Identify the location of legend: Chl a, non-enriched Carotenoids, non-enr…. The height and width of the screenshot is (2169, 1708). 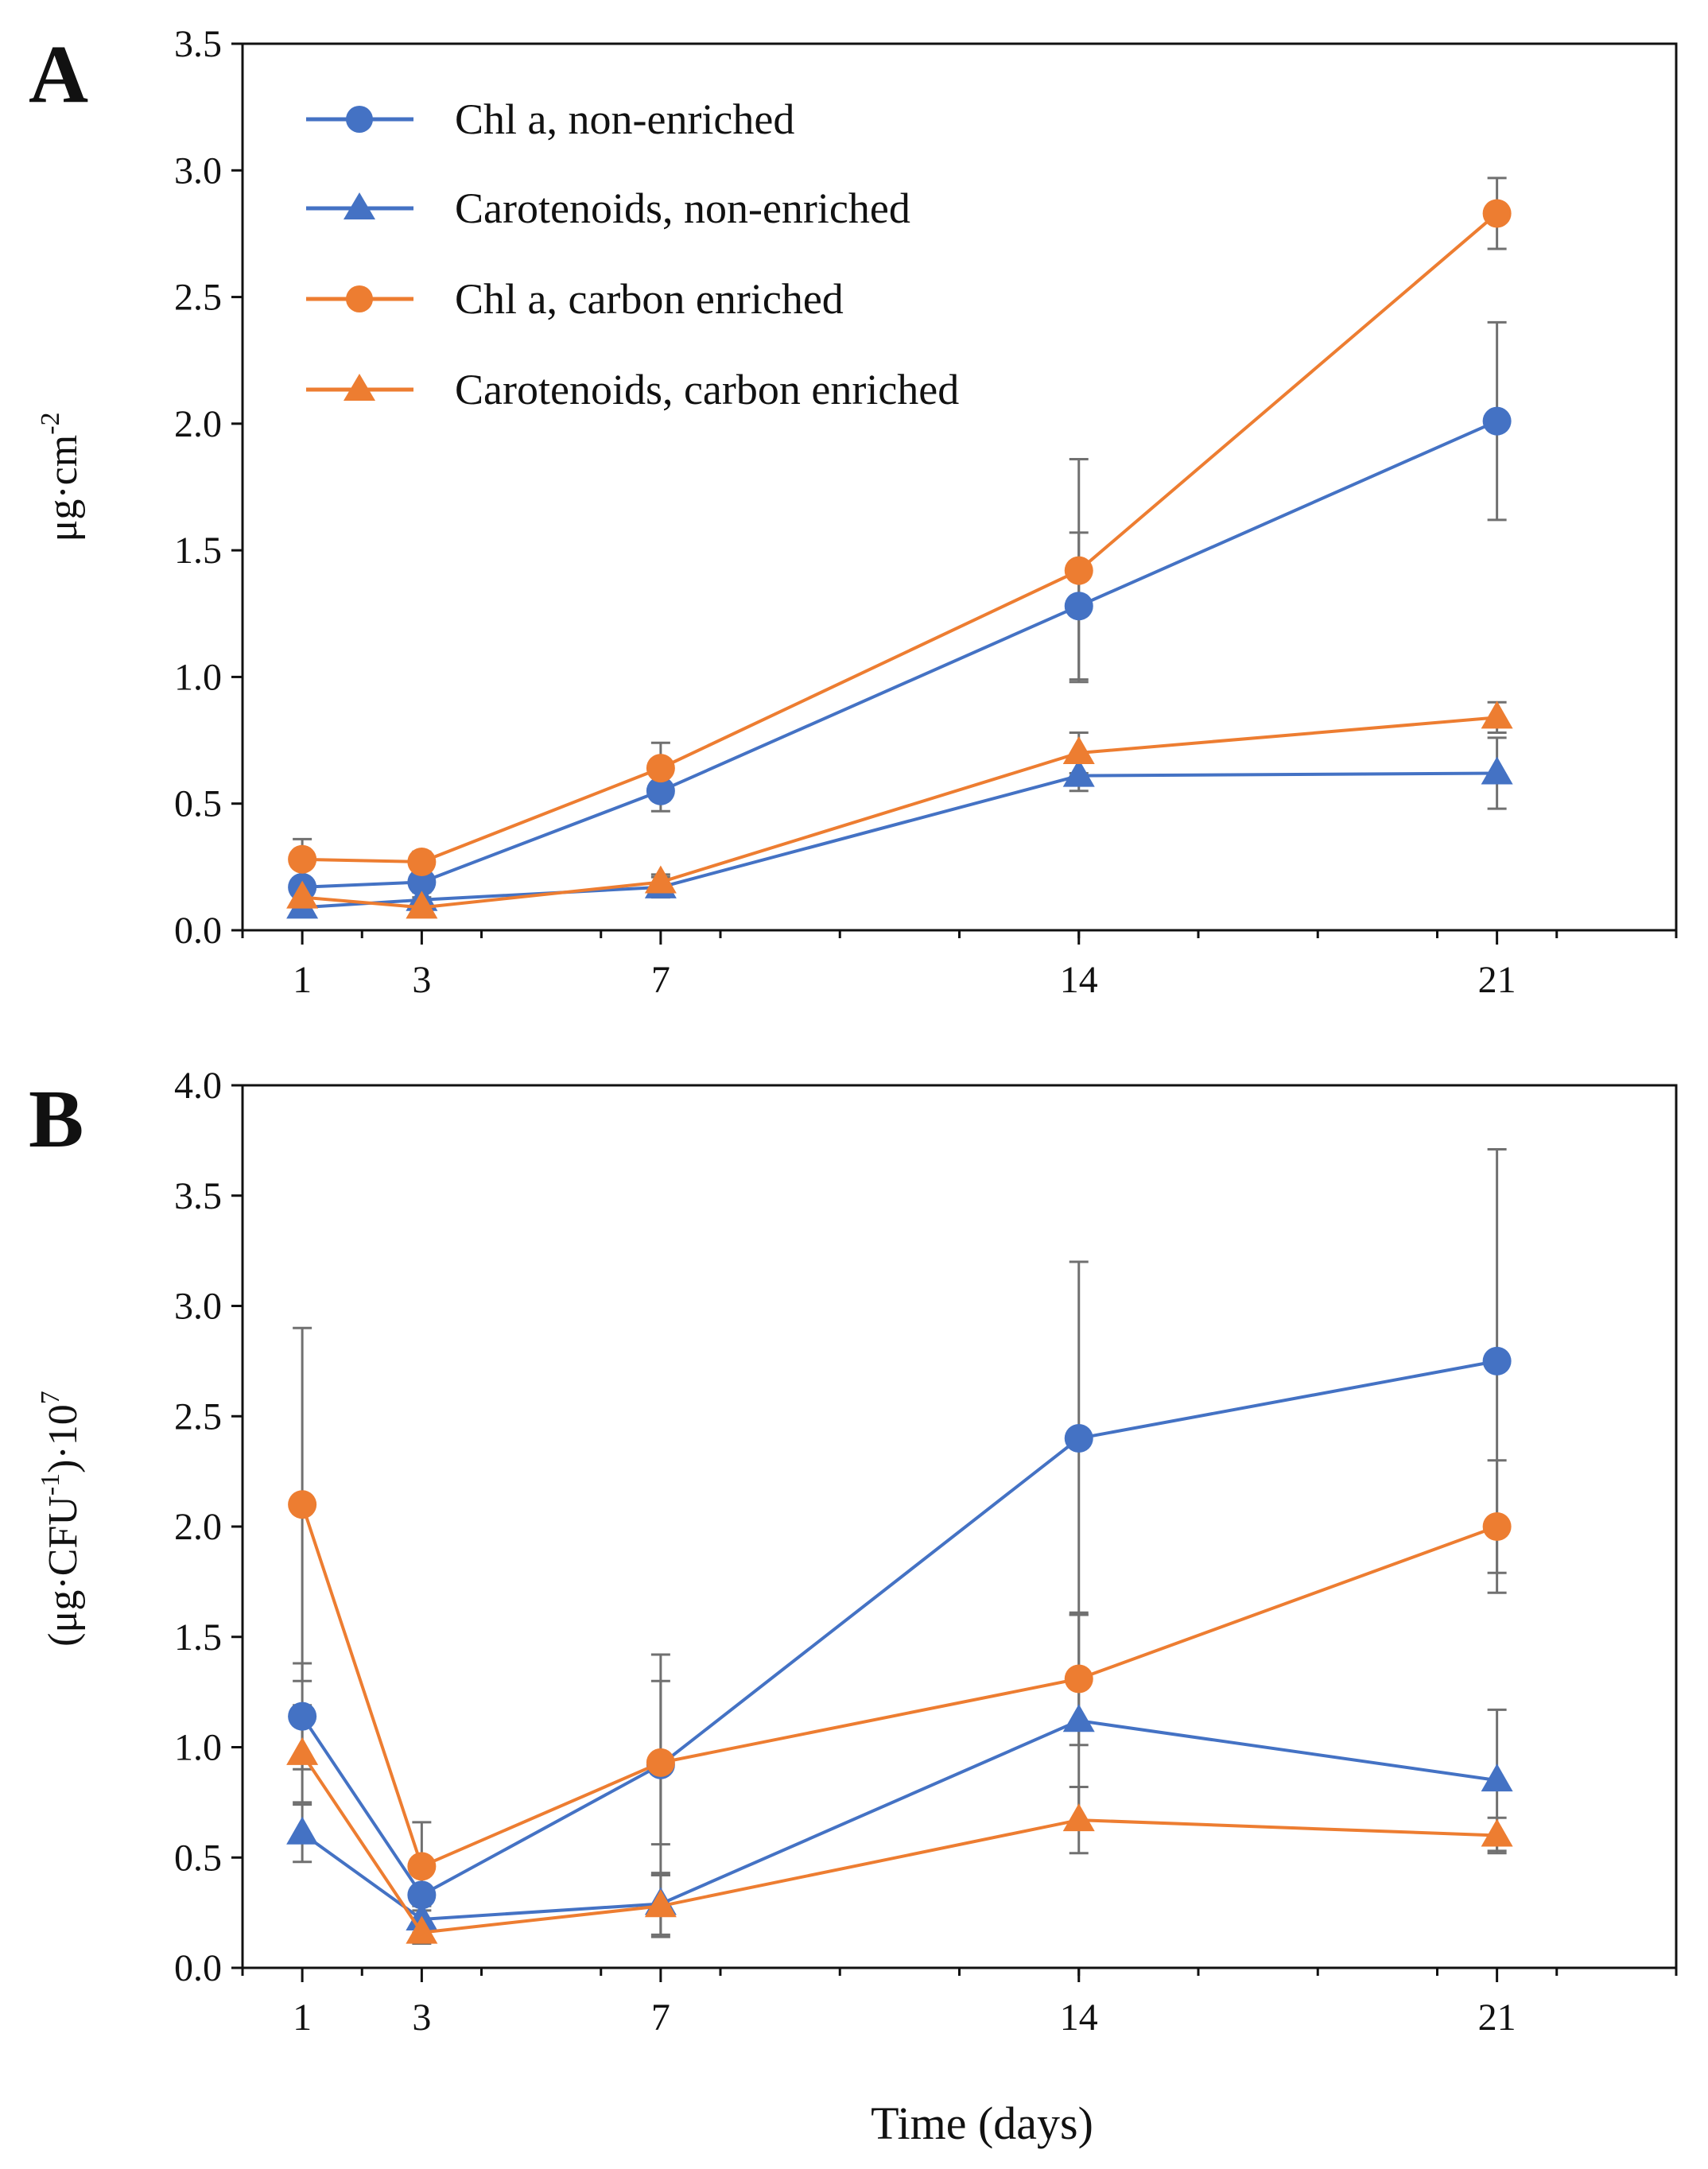
(633, 254).